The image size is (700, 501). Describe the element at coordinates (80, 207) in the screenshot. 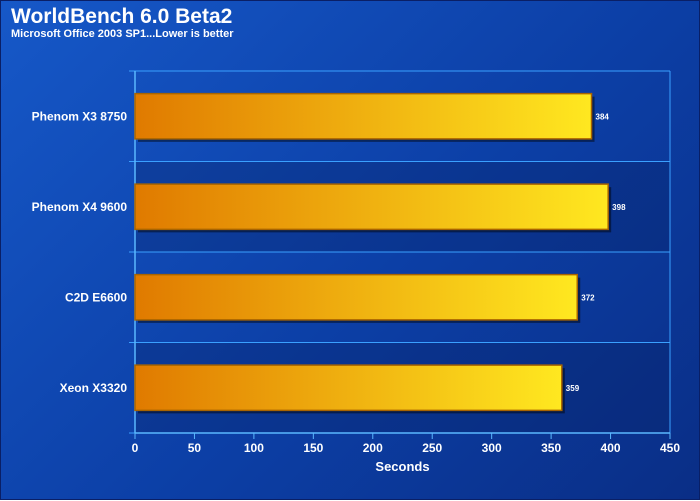

I see `category-label: Phenom X4 9600` at that location.